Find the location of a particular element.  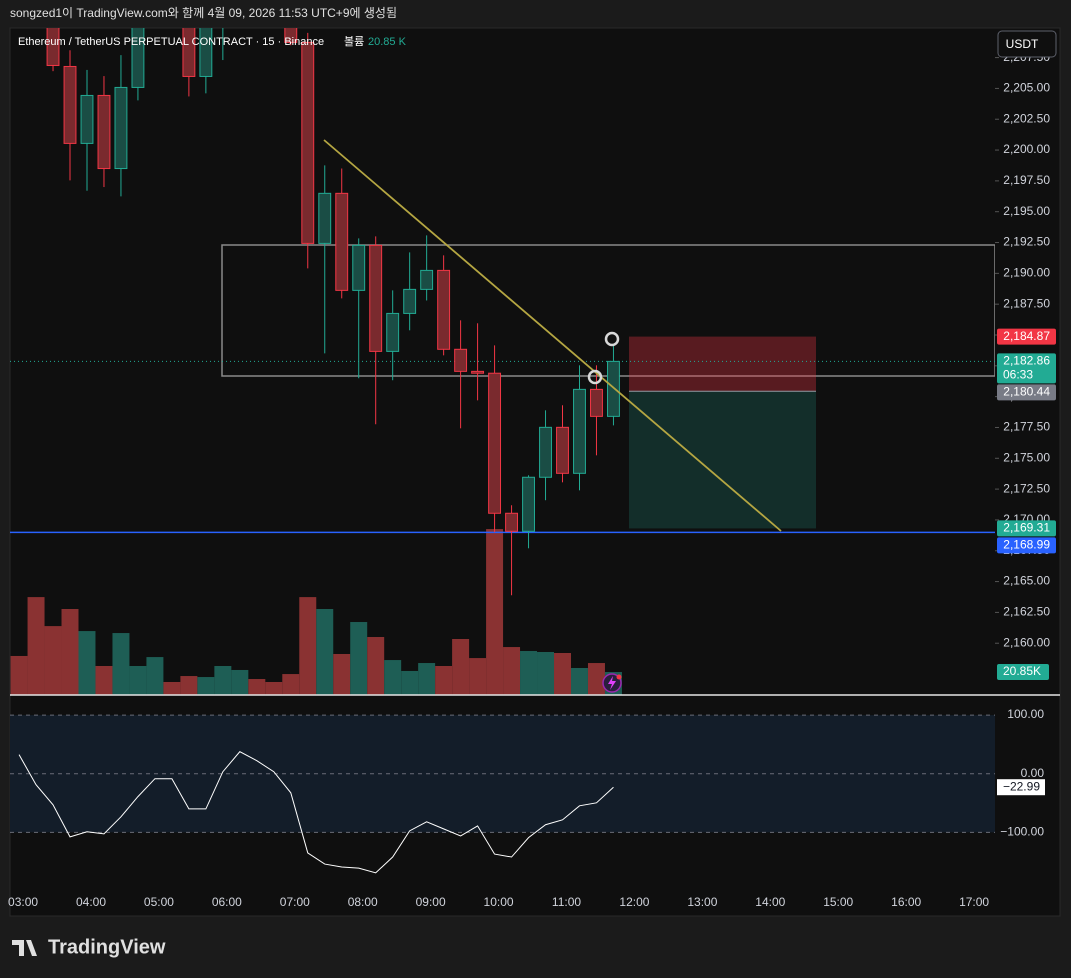

currency-label: USDT is located at coordinates (1022, 44).